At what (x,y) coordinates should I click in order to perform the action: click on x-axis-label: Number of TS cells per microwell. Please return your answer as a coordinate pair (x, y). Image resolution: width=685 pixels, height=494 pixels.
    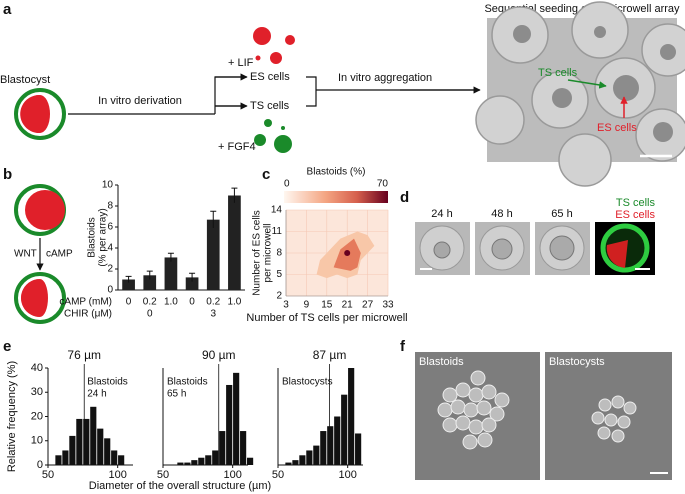
    Looking at the image, I should click on (326, 318).